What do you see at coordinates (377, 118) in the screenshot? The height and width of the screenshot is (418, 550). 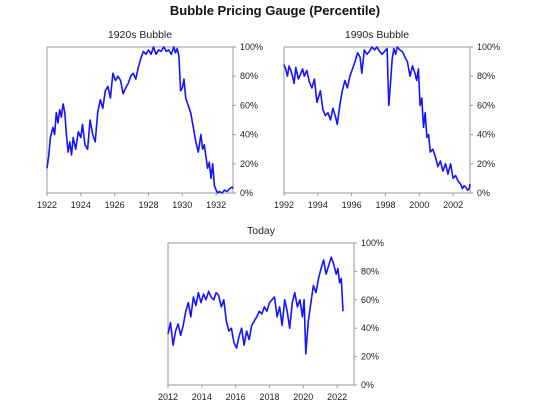 I see `series-line-1990s` at bounding box center [377, 118].